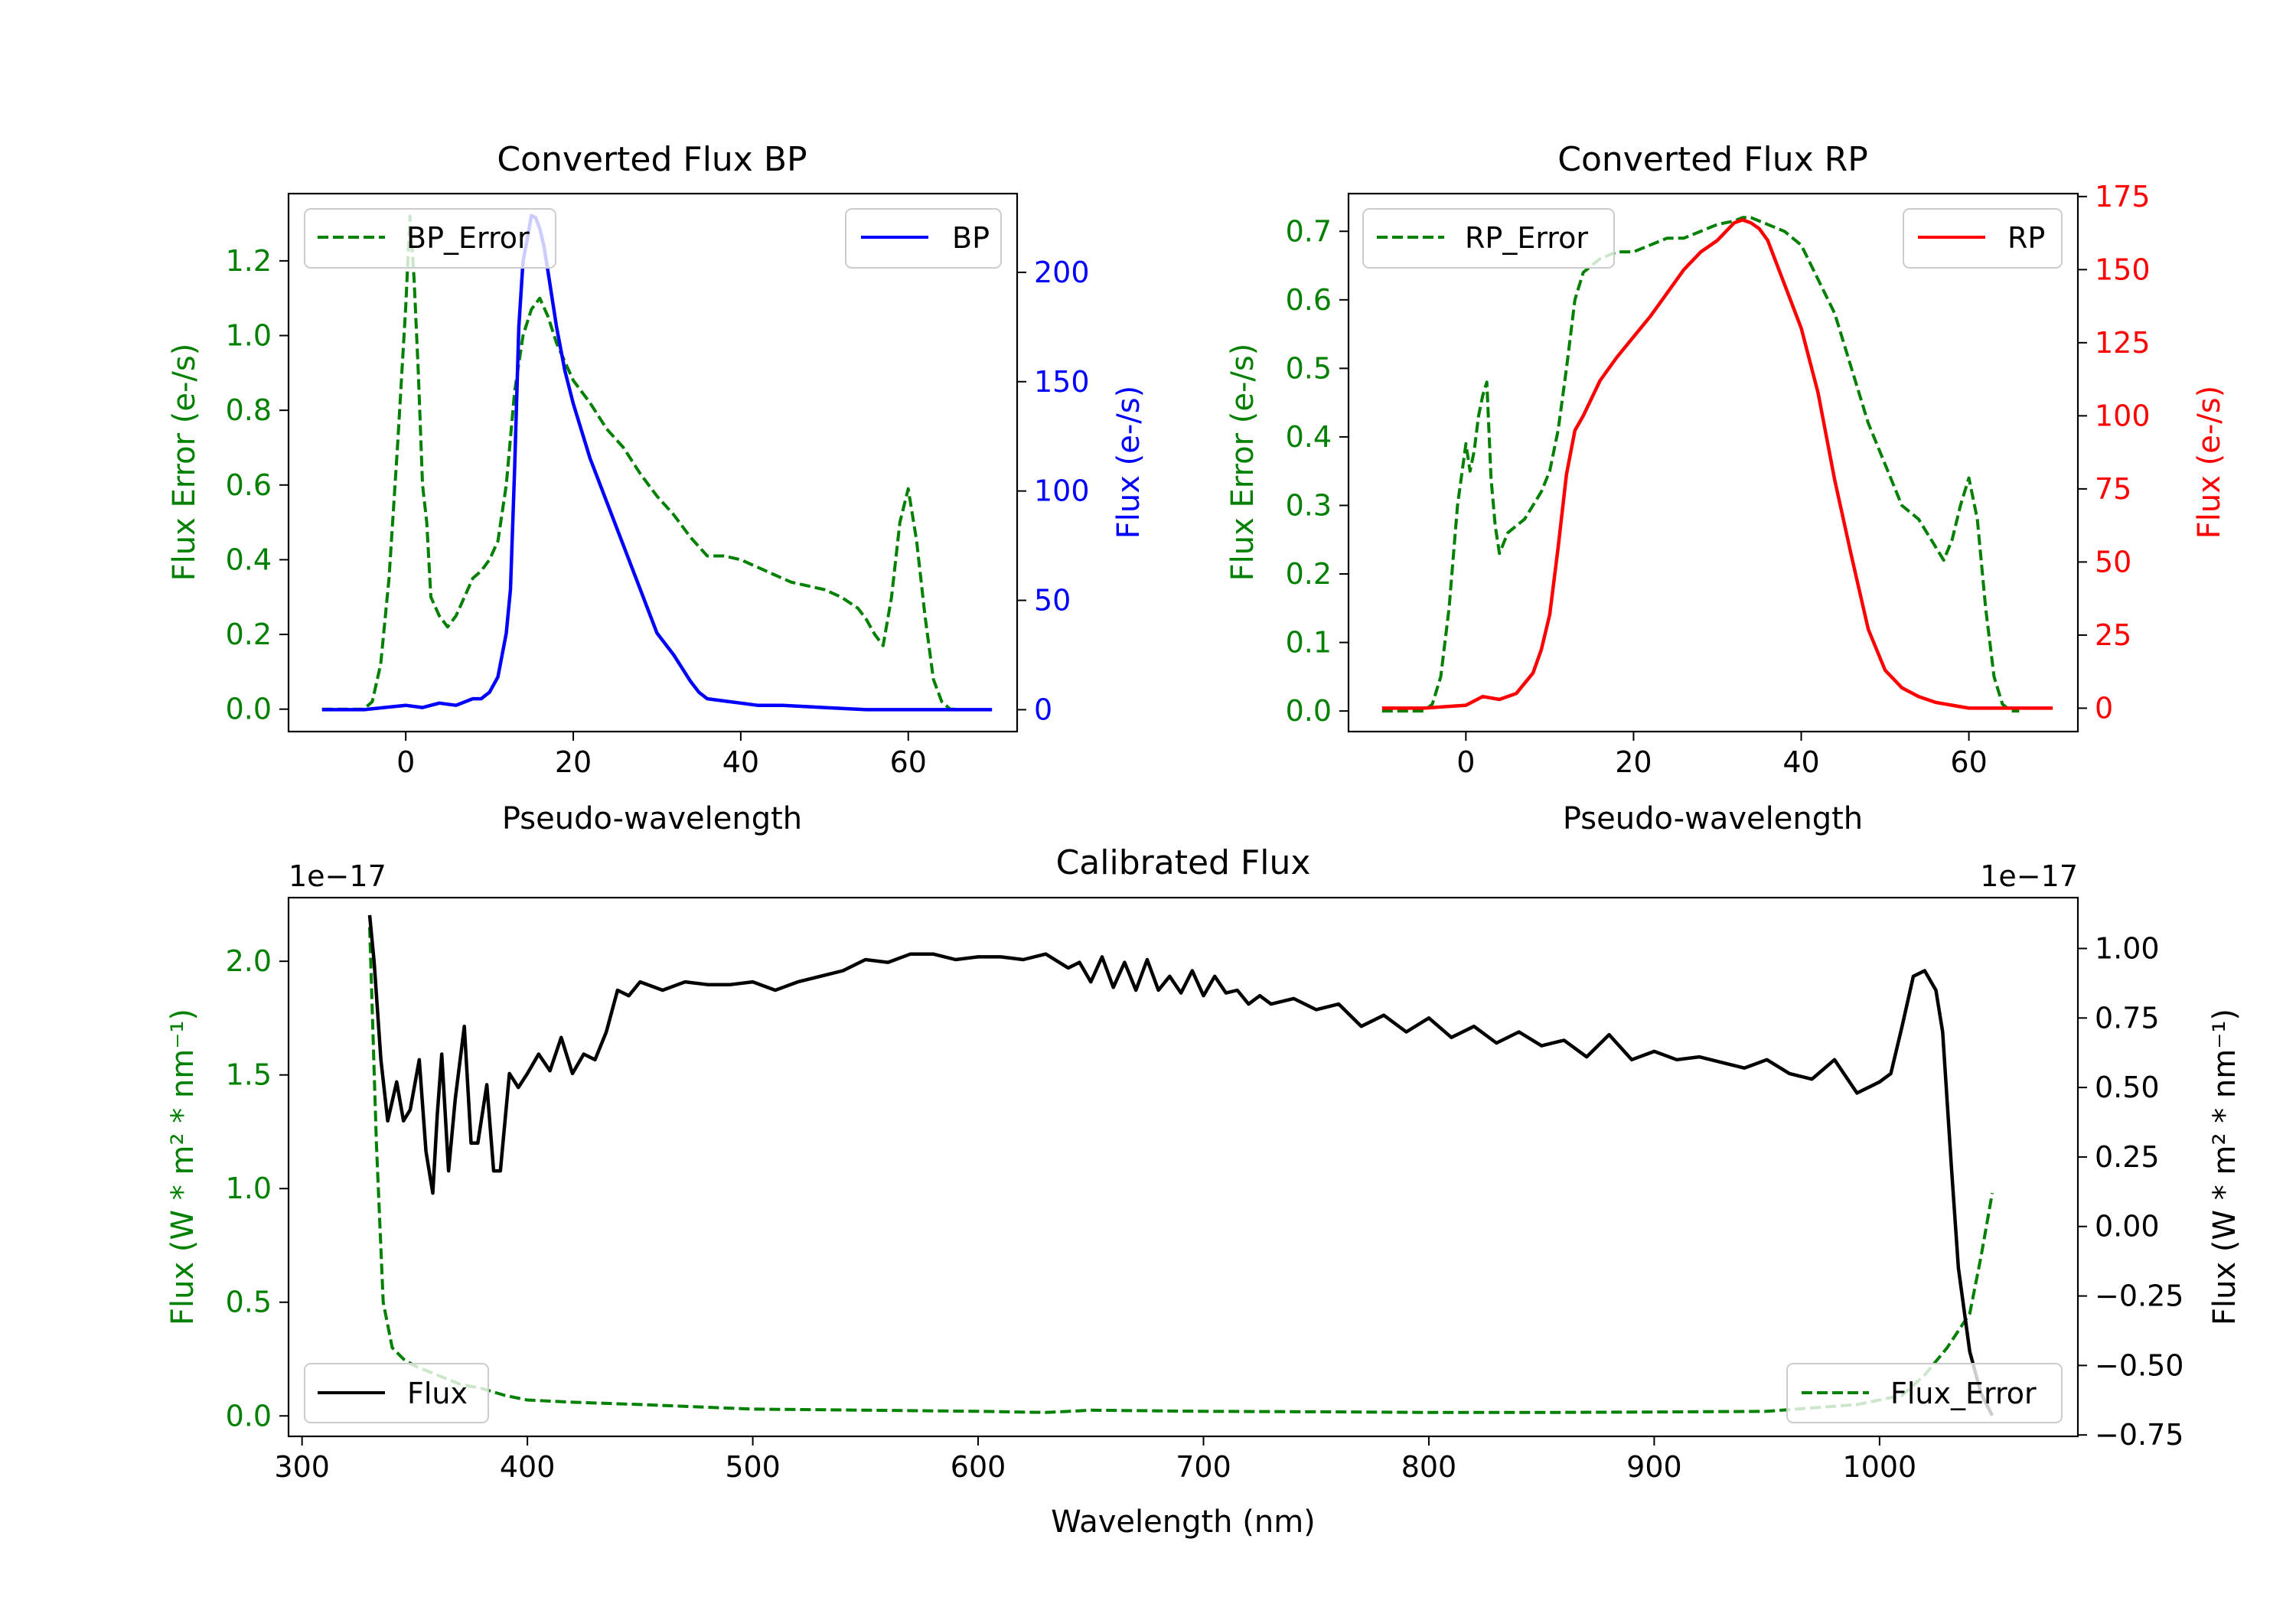 This screenshot has width=2296, height=1607. Describe the element at coordinates (1963, 1393) in the screenshot. I see `calibrated-error-legend-label: Flux_Error` at that location.